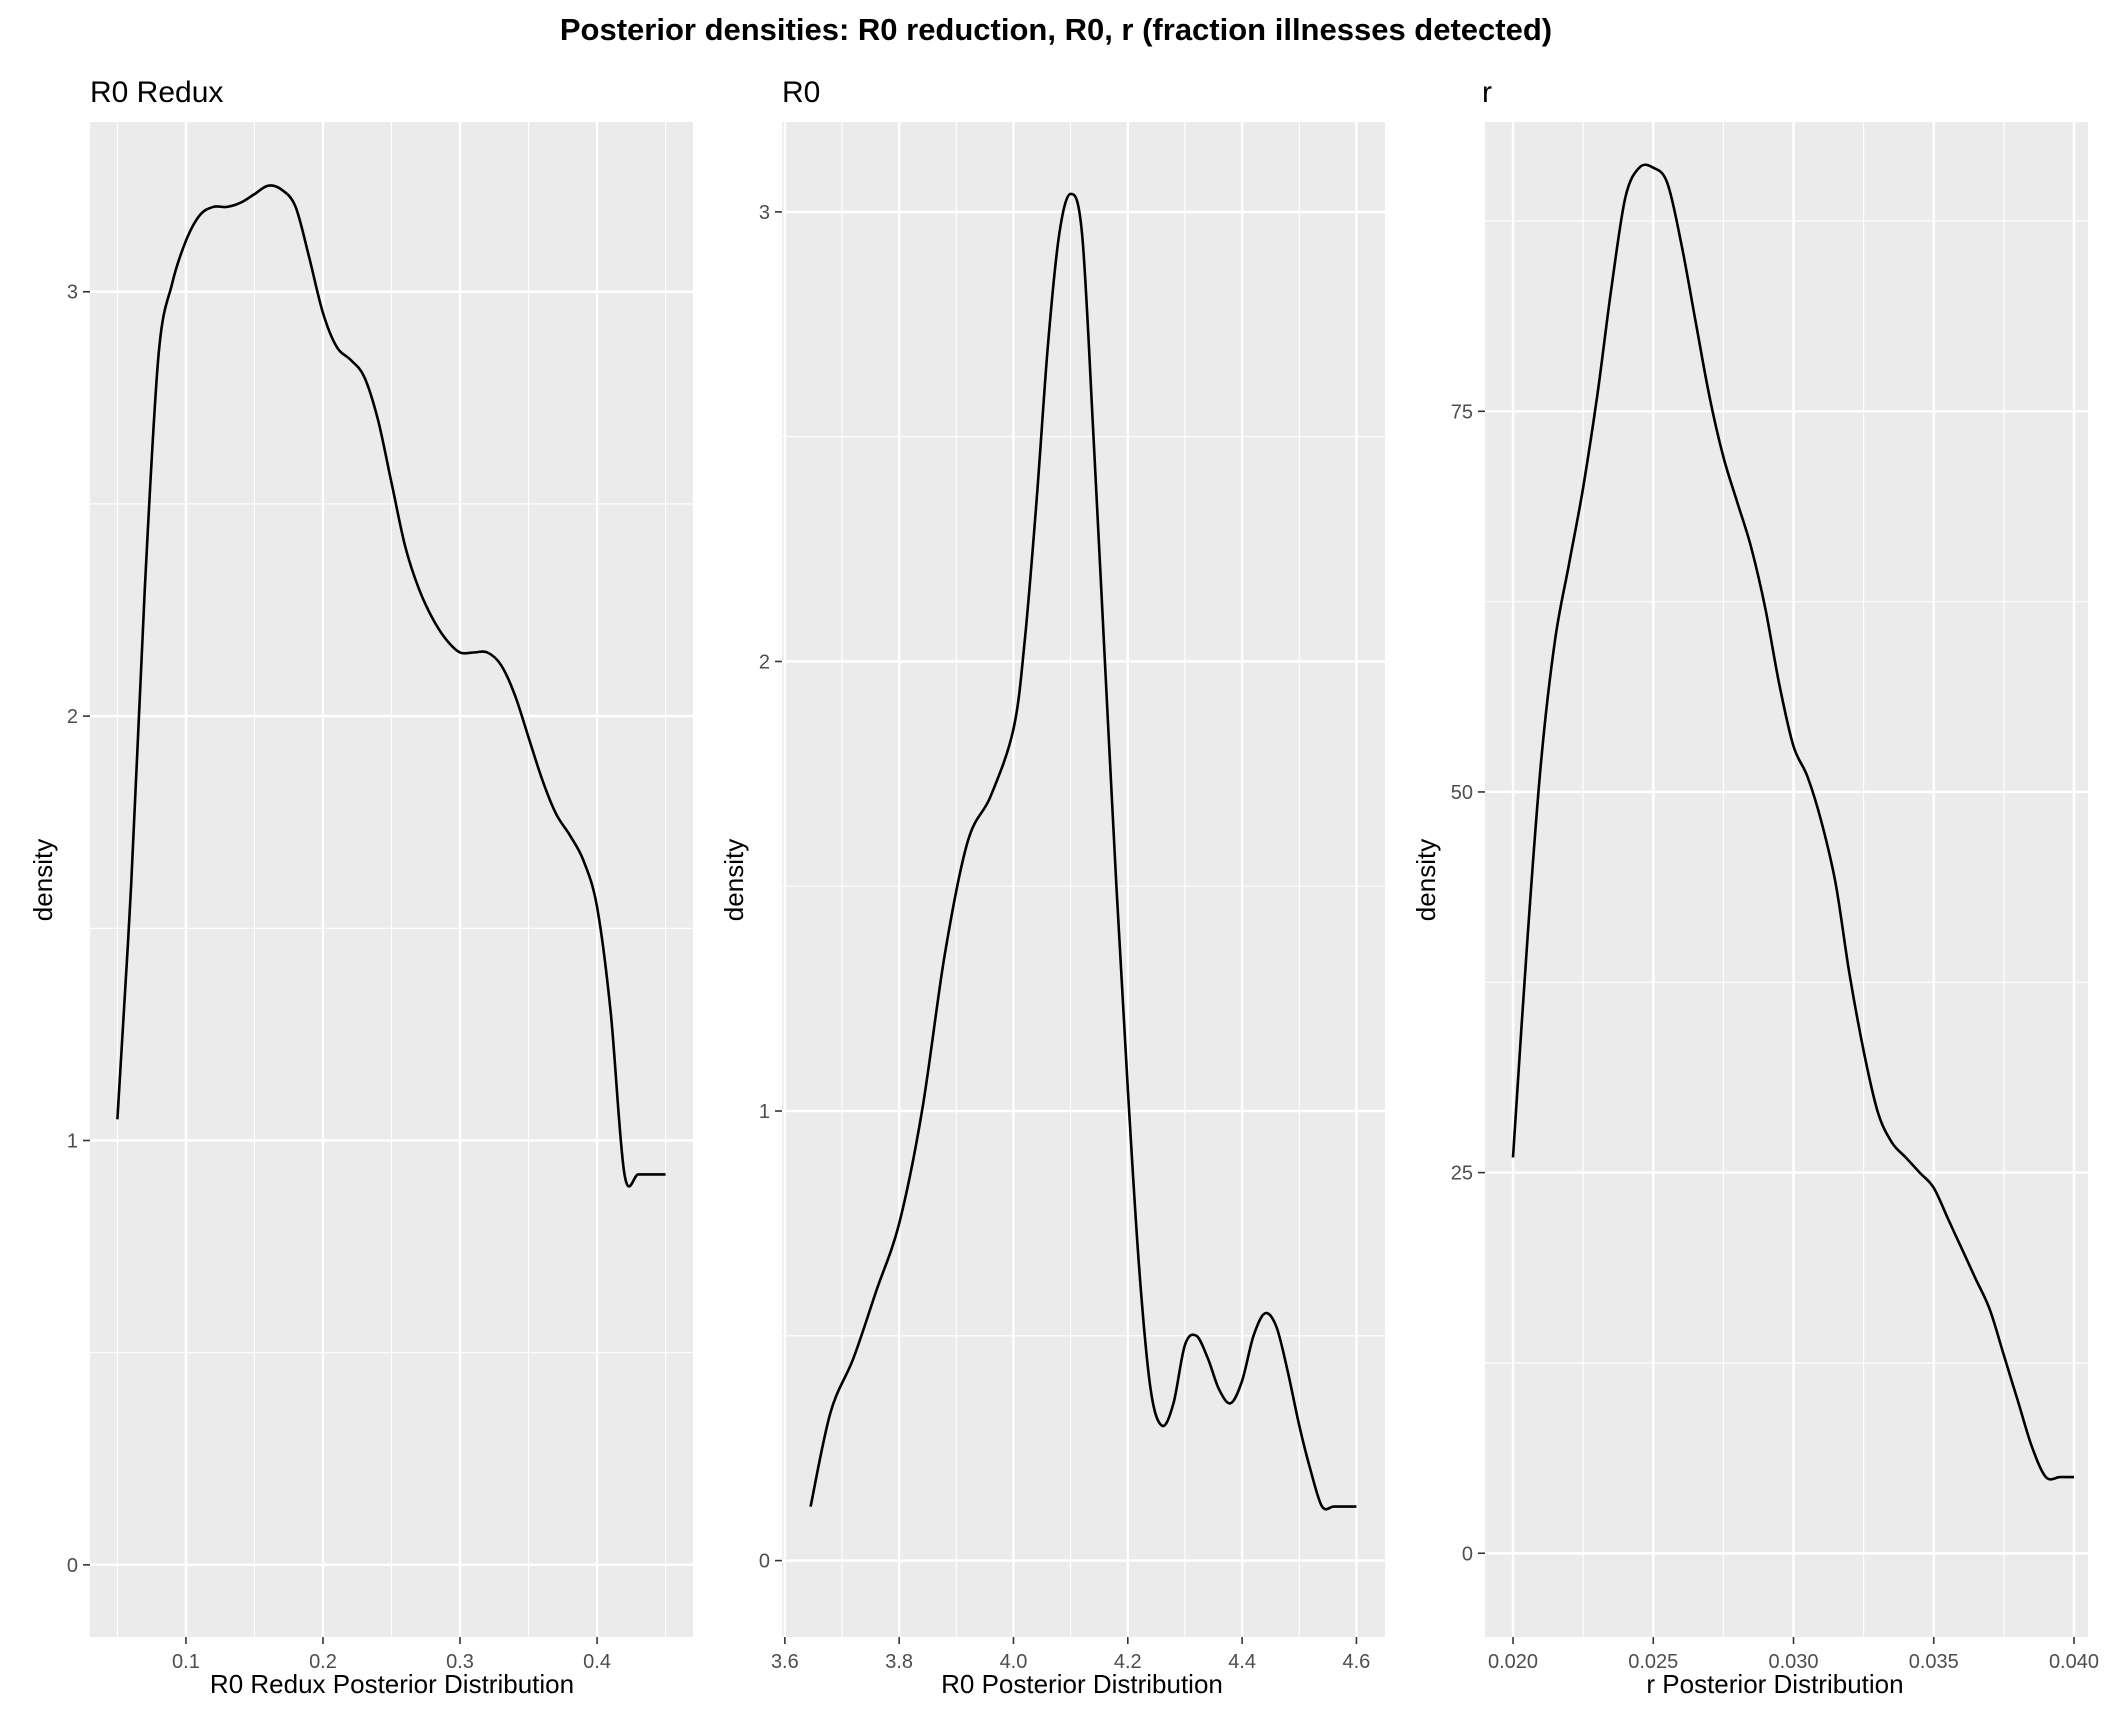 Image resolution: width=2112 pixels, height=1728 pixels. What do you see at coordinates (1082, 1684) in the screenshot?
I see `x-axis-label-r0: R0 Posterior Distribution` at bounding box center [1082, 1684].